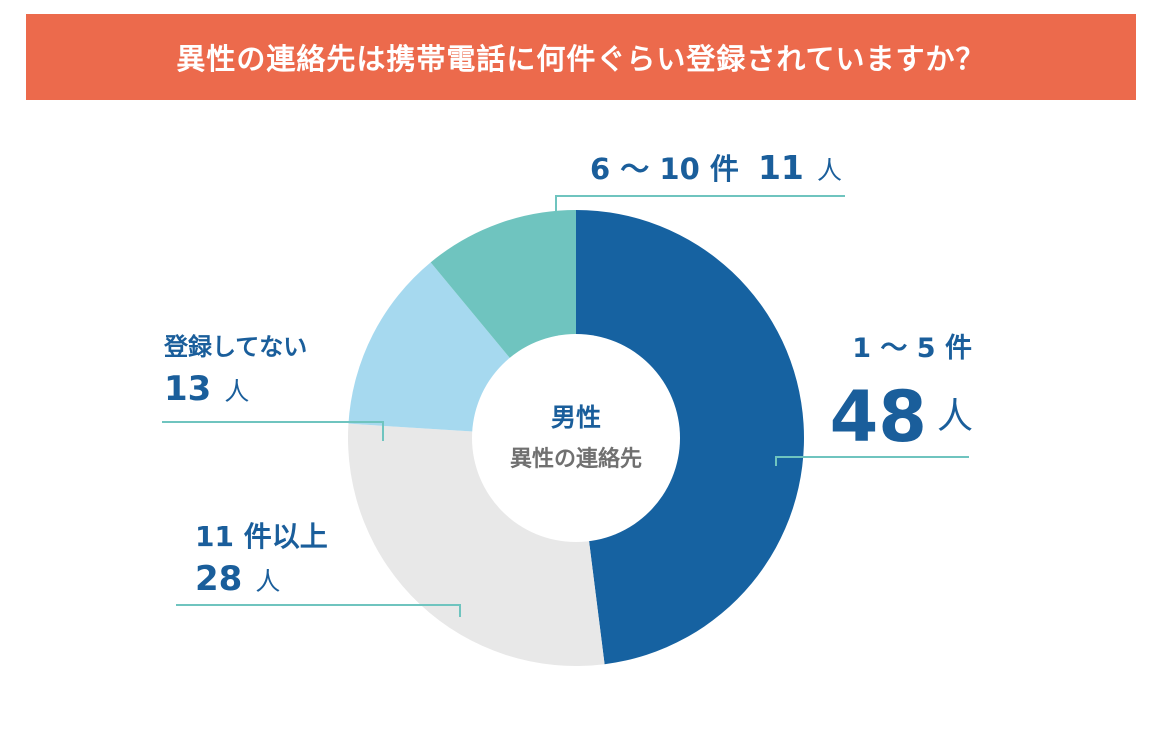 The image size is (1166, 739). What do you see at coordinates (576, 438) in the screenshot?
I see `donut-hole` at bounding box center [576, 438].